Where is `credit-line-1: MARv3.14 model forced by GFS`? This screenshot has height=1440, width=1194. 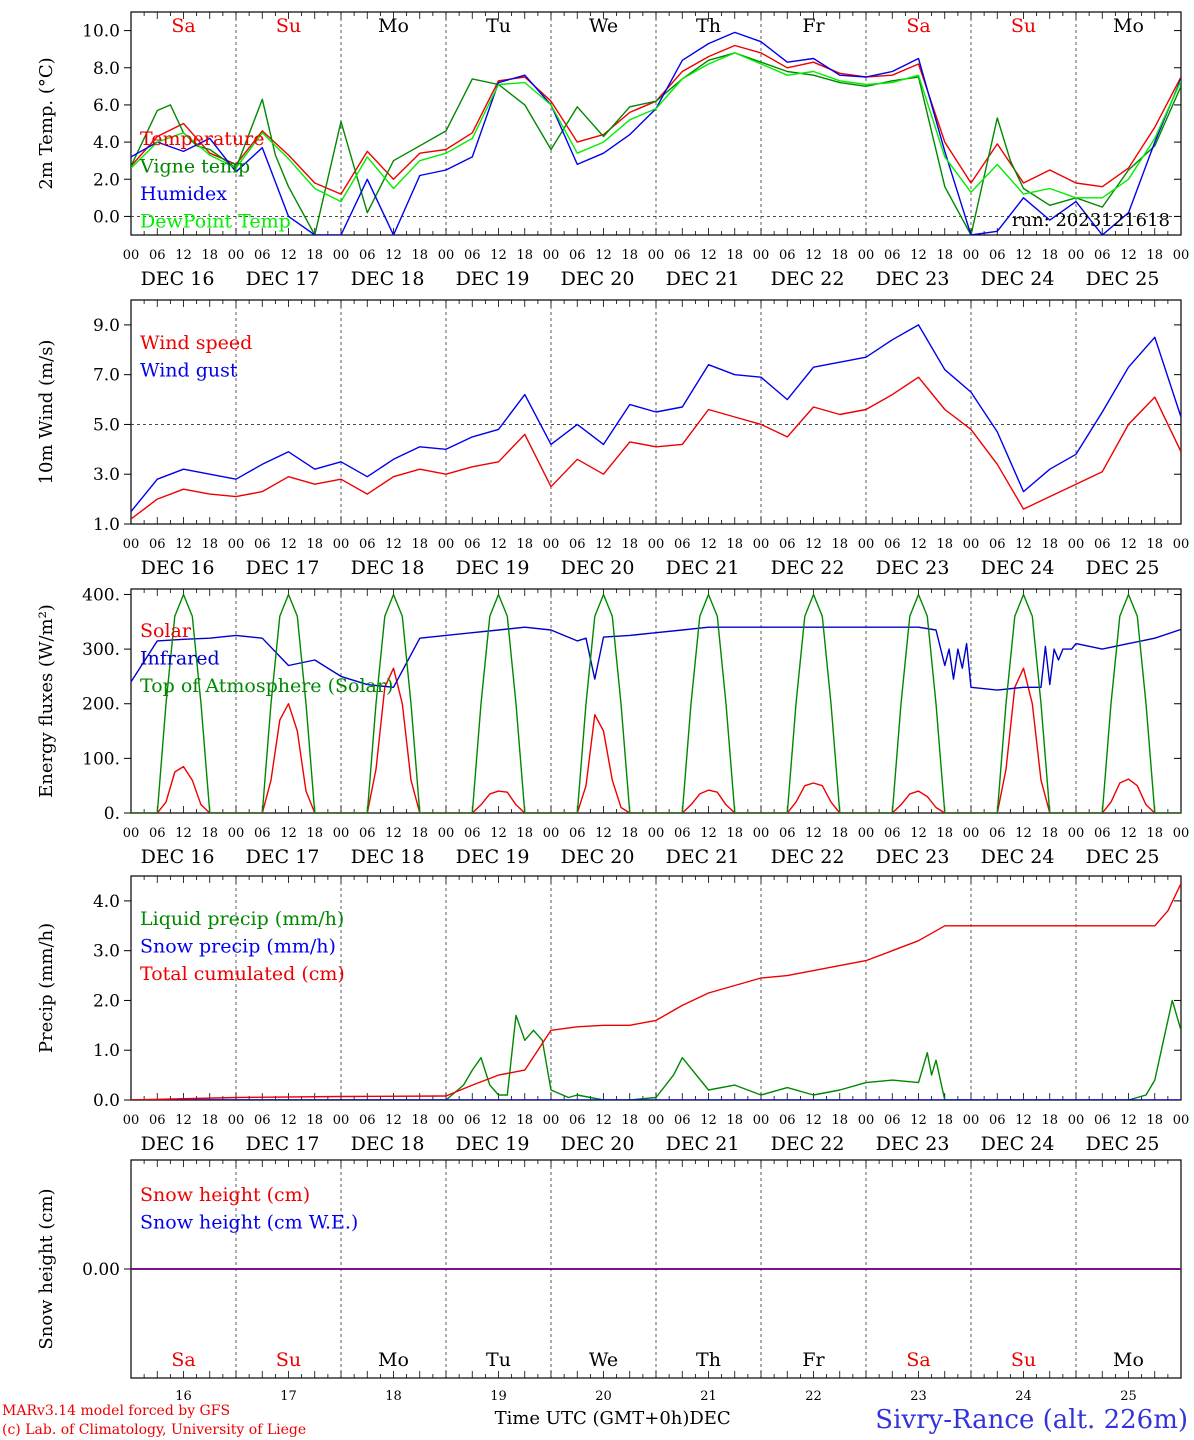 credit-line-1: MARv3.14 model forced by GFS is located at coordinates (116, 1411).